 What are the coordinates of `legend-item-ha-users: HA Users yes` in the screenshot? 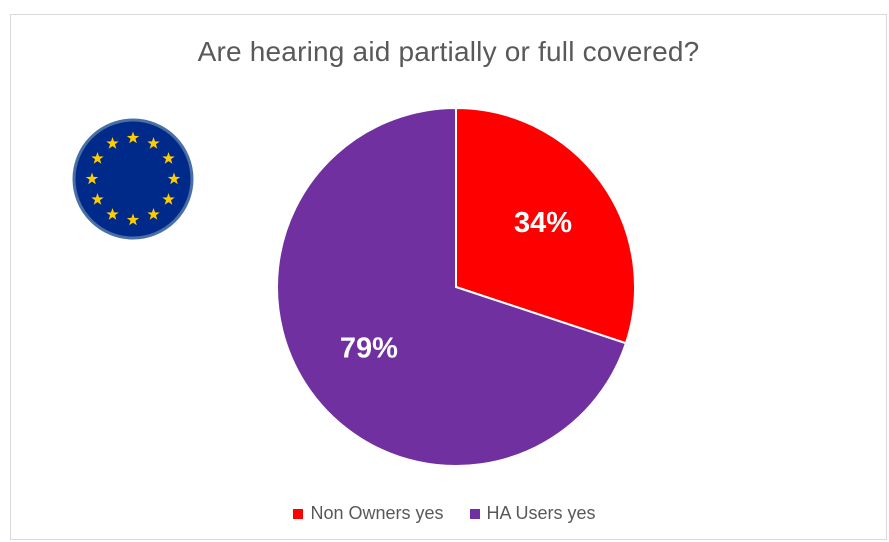 It's located at (532, 513).